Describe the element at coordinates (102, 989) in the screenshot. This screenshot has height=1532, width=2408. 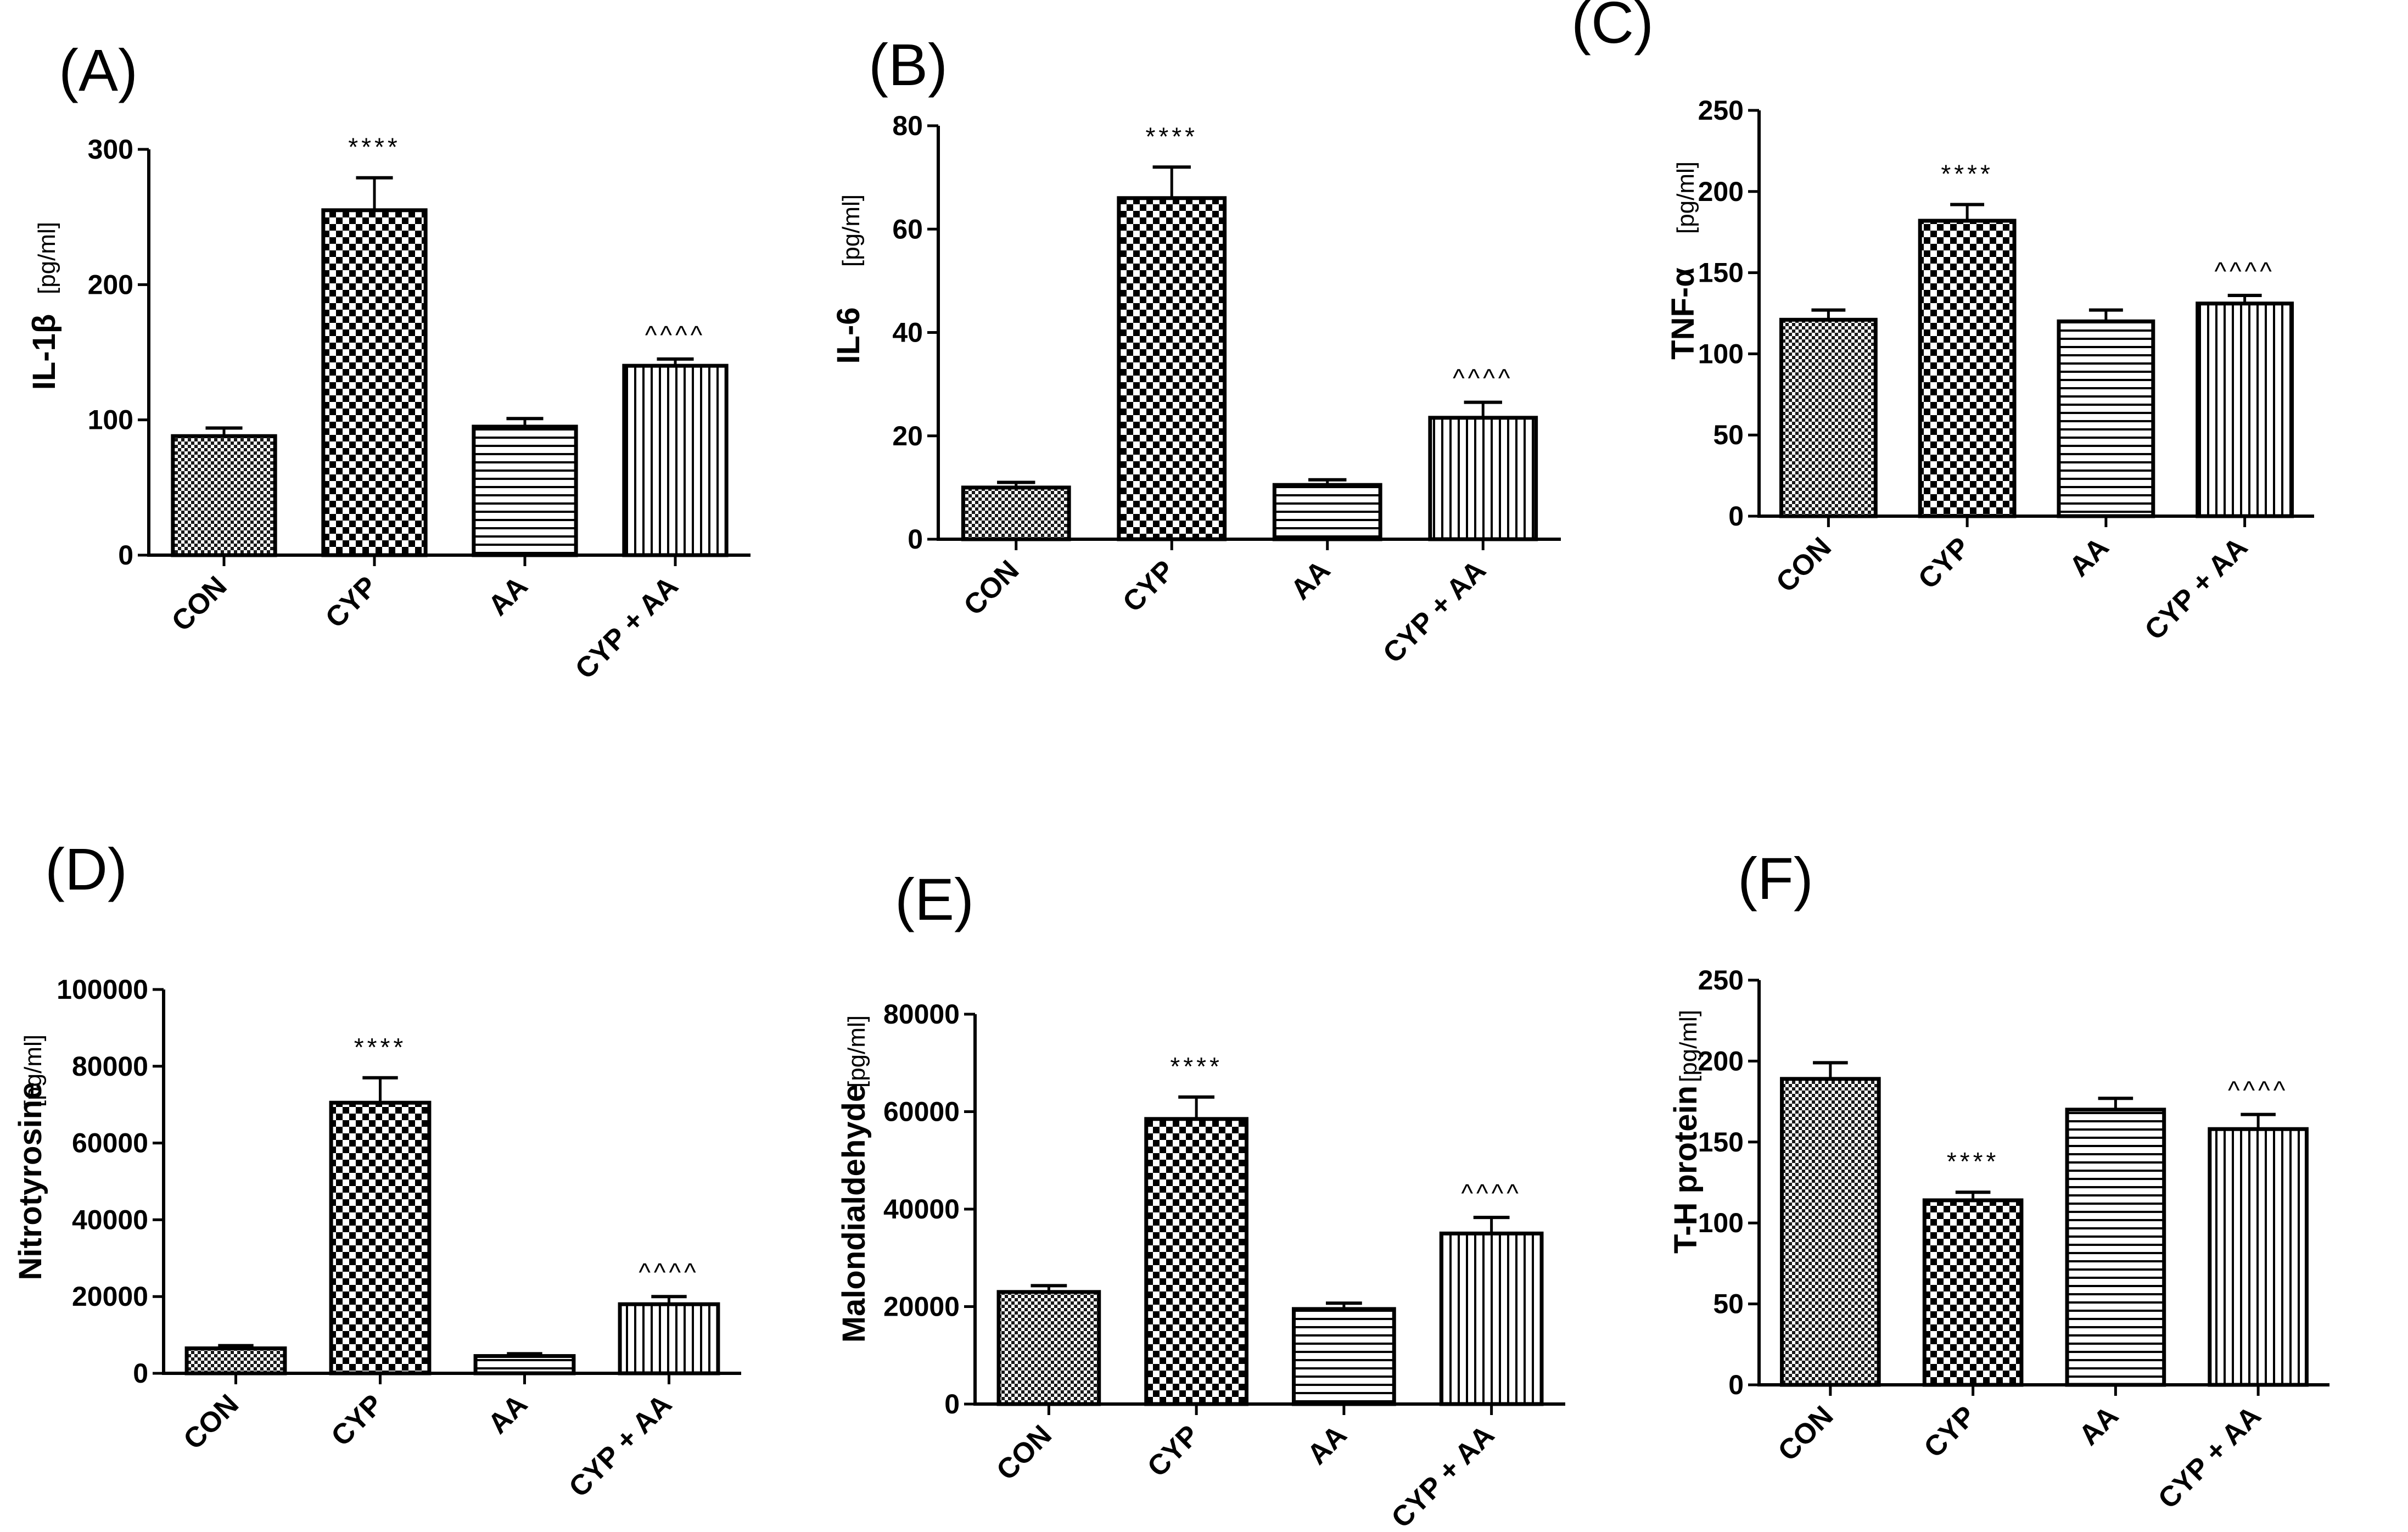
I see `y-tick-label: 100000` at that location.